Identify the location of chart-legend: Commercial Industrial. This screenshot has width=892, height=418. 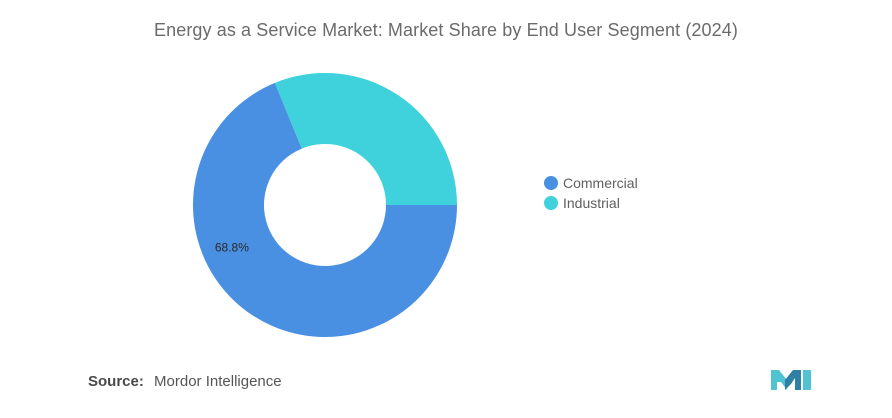
(591, 193).